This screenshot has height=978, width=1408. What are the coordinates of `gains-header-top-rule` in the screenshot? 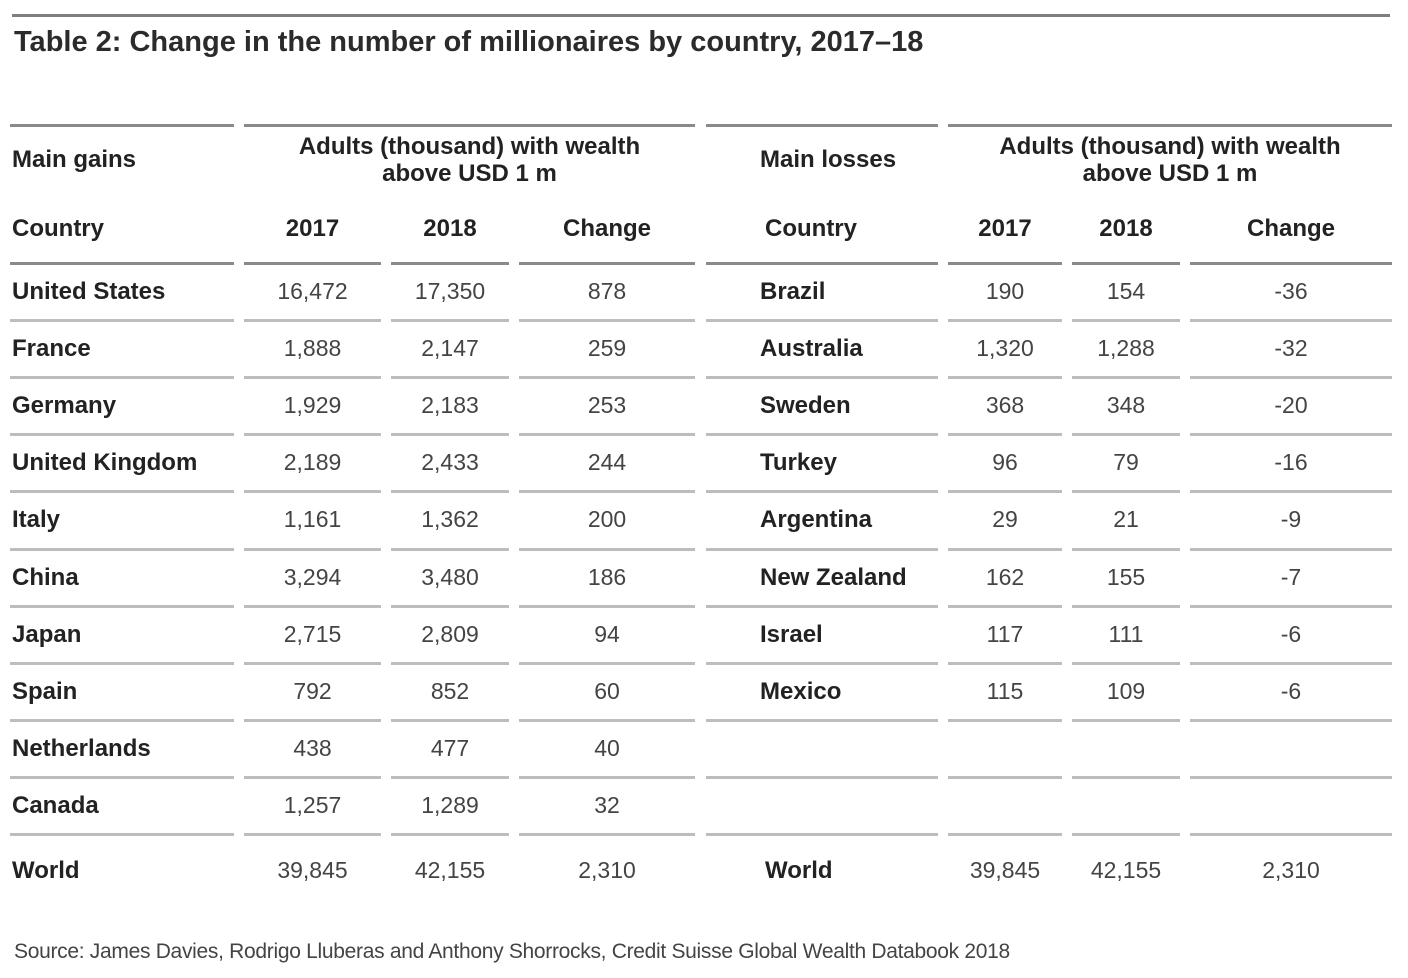 It's located at (122, 125).